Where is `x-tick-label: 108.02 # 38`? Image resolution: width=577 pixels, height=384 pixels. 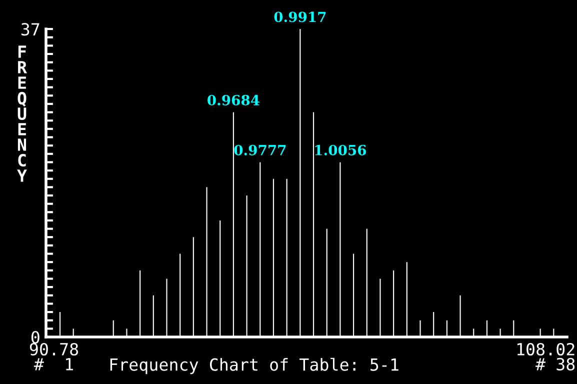
x-tick-label: 108.02 # 38 is located at coordinates (546, 356).